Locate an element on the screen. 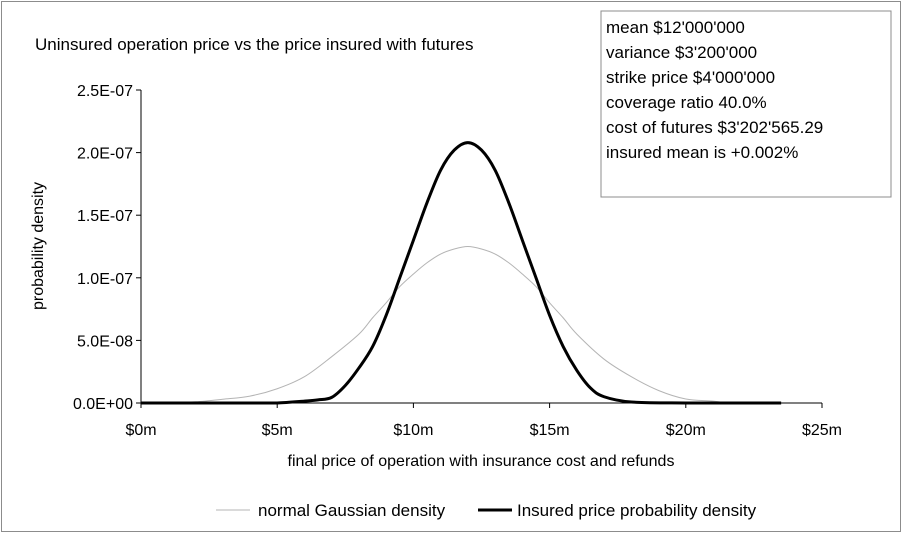 The width and height of the screenshot is (904, 535). info-line-variance: variance $3'200'000 is located at coordinates (681, 52).